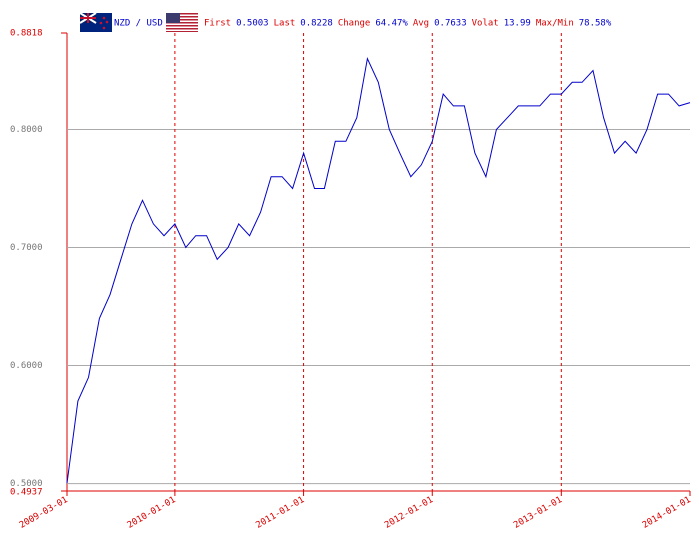  Describe the element at coordinates (152, 513) in the screenshot. I see `x-tick-label: 2010-01-01` at that location.